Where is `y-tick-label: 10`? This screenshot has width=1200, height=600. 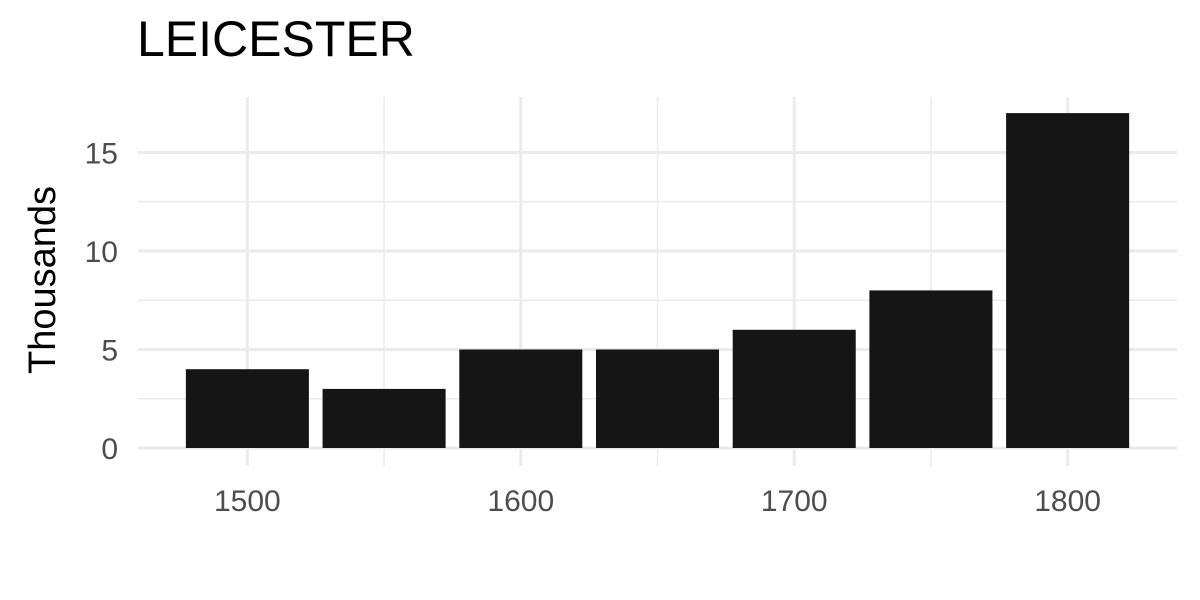
y-tick-label: 10 is located at coordinates (101, 252).